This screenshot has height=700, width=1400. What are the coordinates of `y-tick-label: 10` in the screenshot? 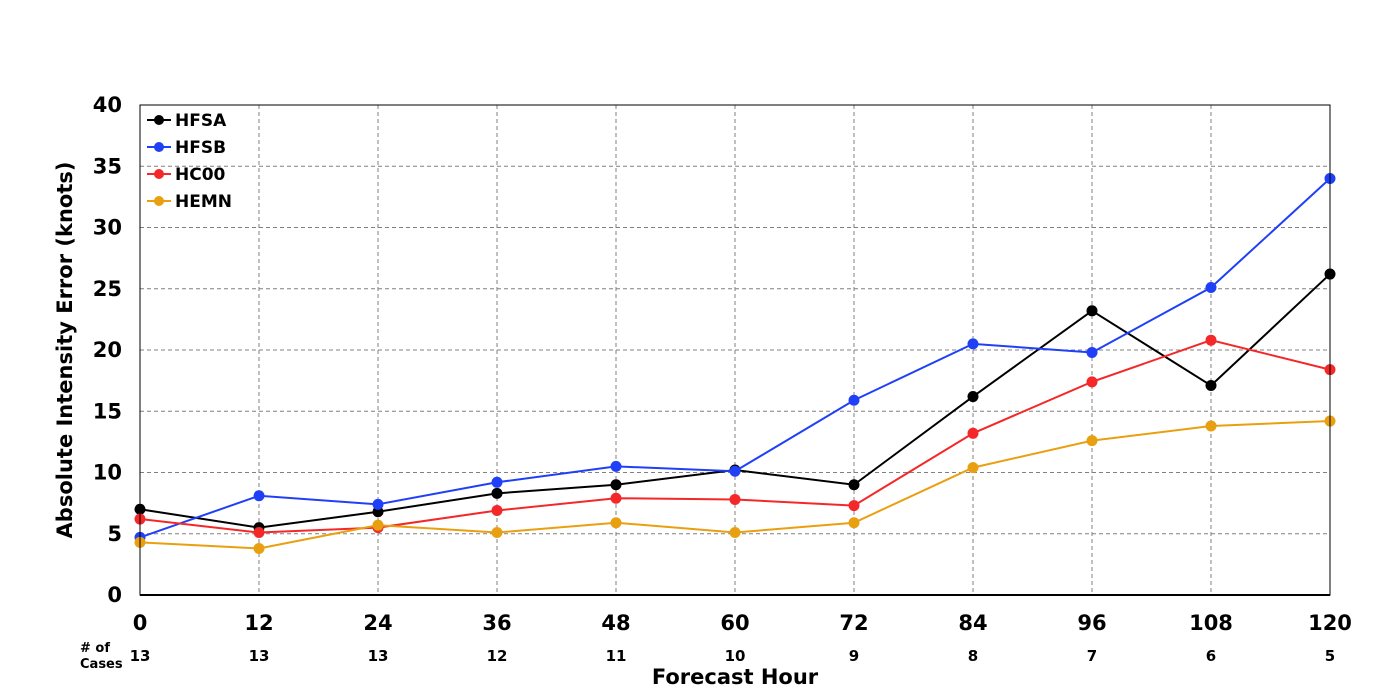 It's located at (107, 473).